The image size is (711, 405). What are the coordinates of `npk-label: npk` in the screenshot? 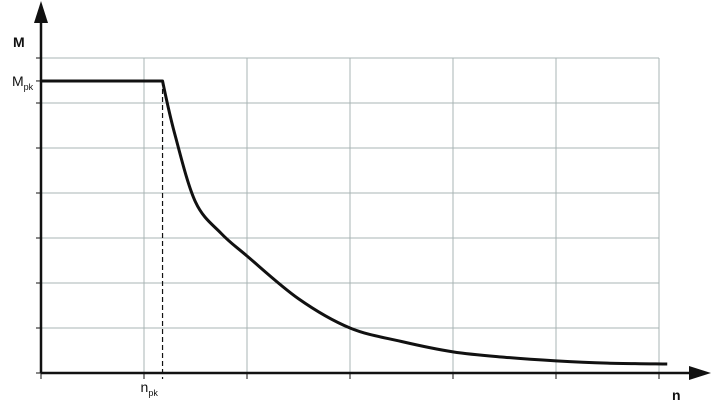 It's located at (150, 388).